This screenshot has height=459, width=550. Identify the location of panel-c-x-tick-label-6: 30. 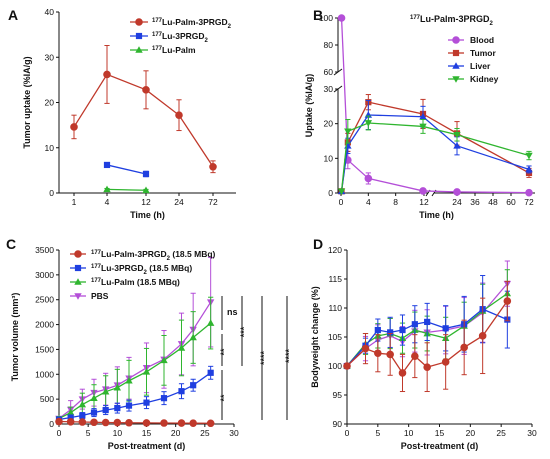
(234, 433).